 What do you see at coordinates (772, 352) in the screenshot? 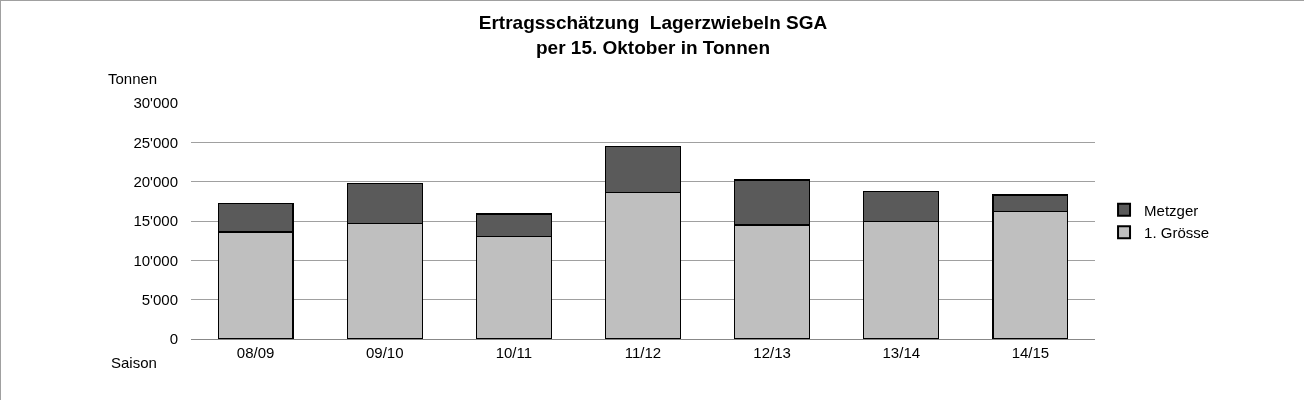
I see `x-tick-label: 12/13` at bounding box center [772, 352].